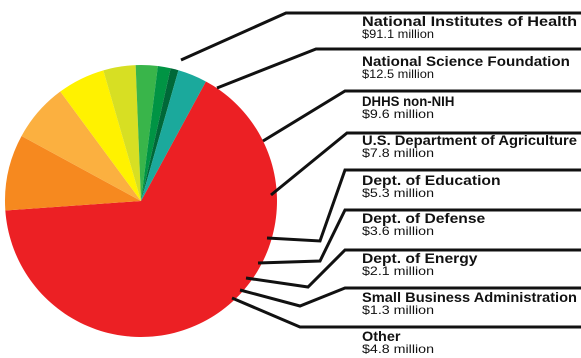  Describe the element at coordinates (398, 114) in the screenshot. I see `slice-value-label-2: $9.6 million` at that location.